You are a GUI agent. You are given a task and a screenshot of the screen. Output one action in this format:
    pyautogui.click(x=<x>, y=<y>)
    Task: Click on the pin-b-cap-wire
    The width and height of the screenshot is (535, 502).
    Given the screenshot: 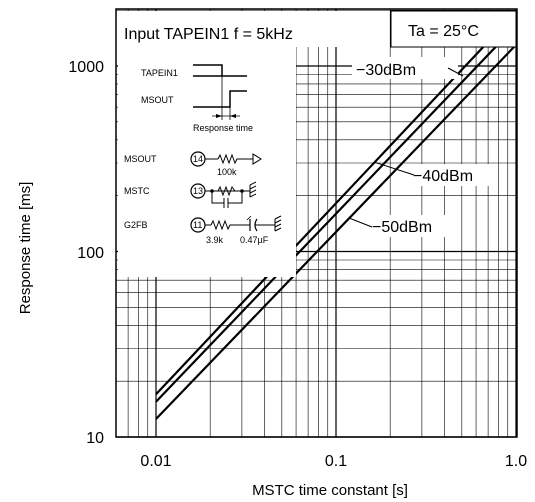 What is the action you would take?
    pyautogui.click(x=217, y=197)
    